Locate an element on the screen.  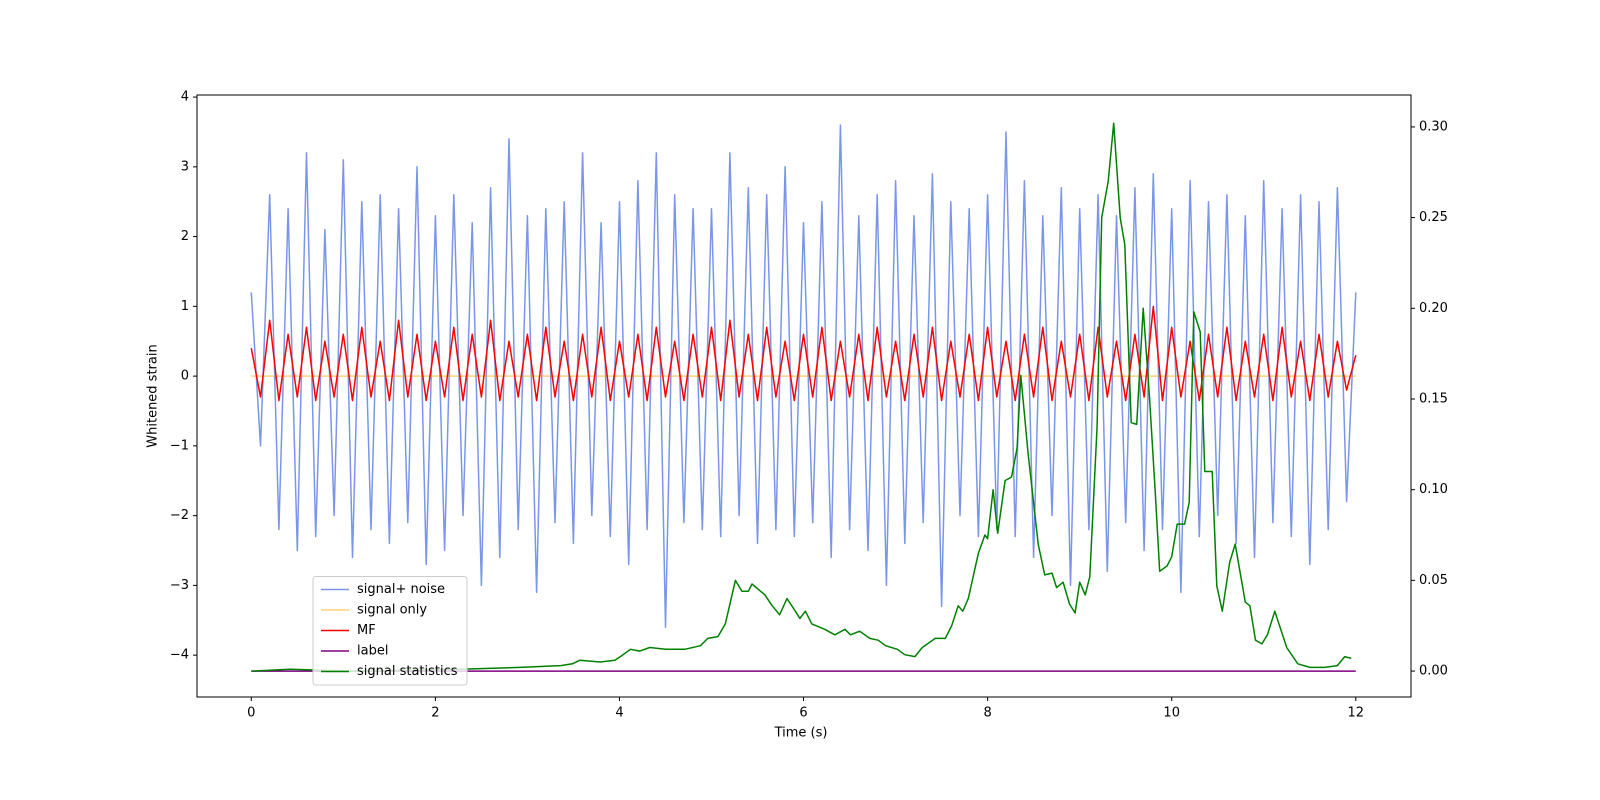
y2-tick-label: 0.15 is located at coordinates (1433, 398).